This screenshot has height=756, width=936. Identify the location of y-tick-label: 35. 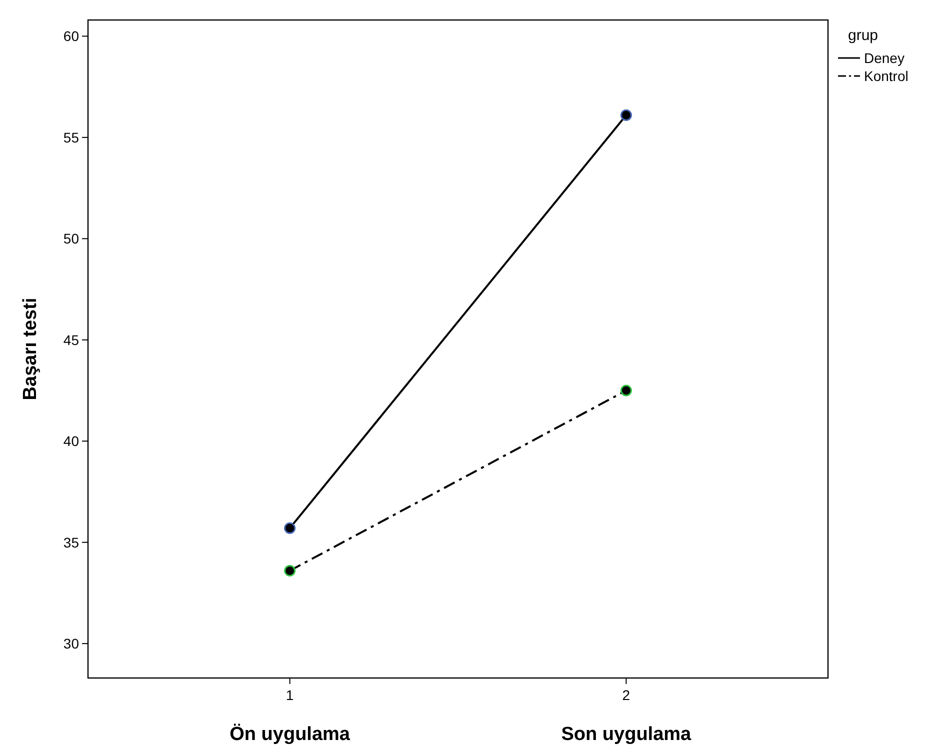
(71, 542).